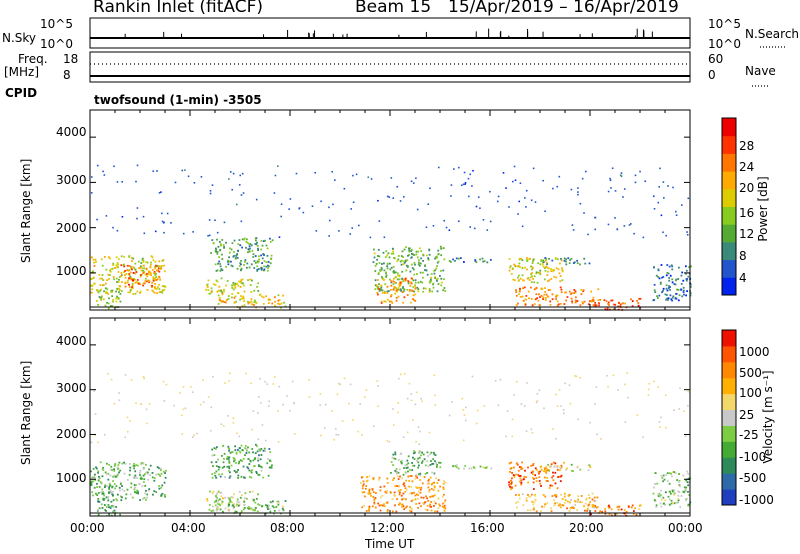 The image size is (800, 554). What do you see at coordinates (71, 434) in the screenshot?
I see `velocity-ytick-2000: 2000` at bounding box center [71, 434].